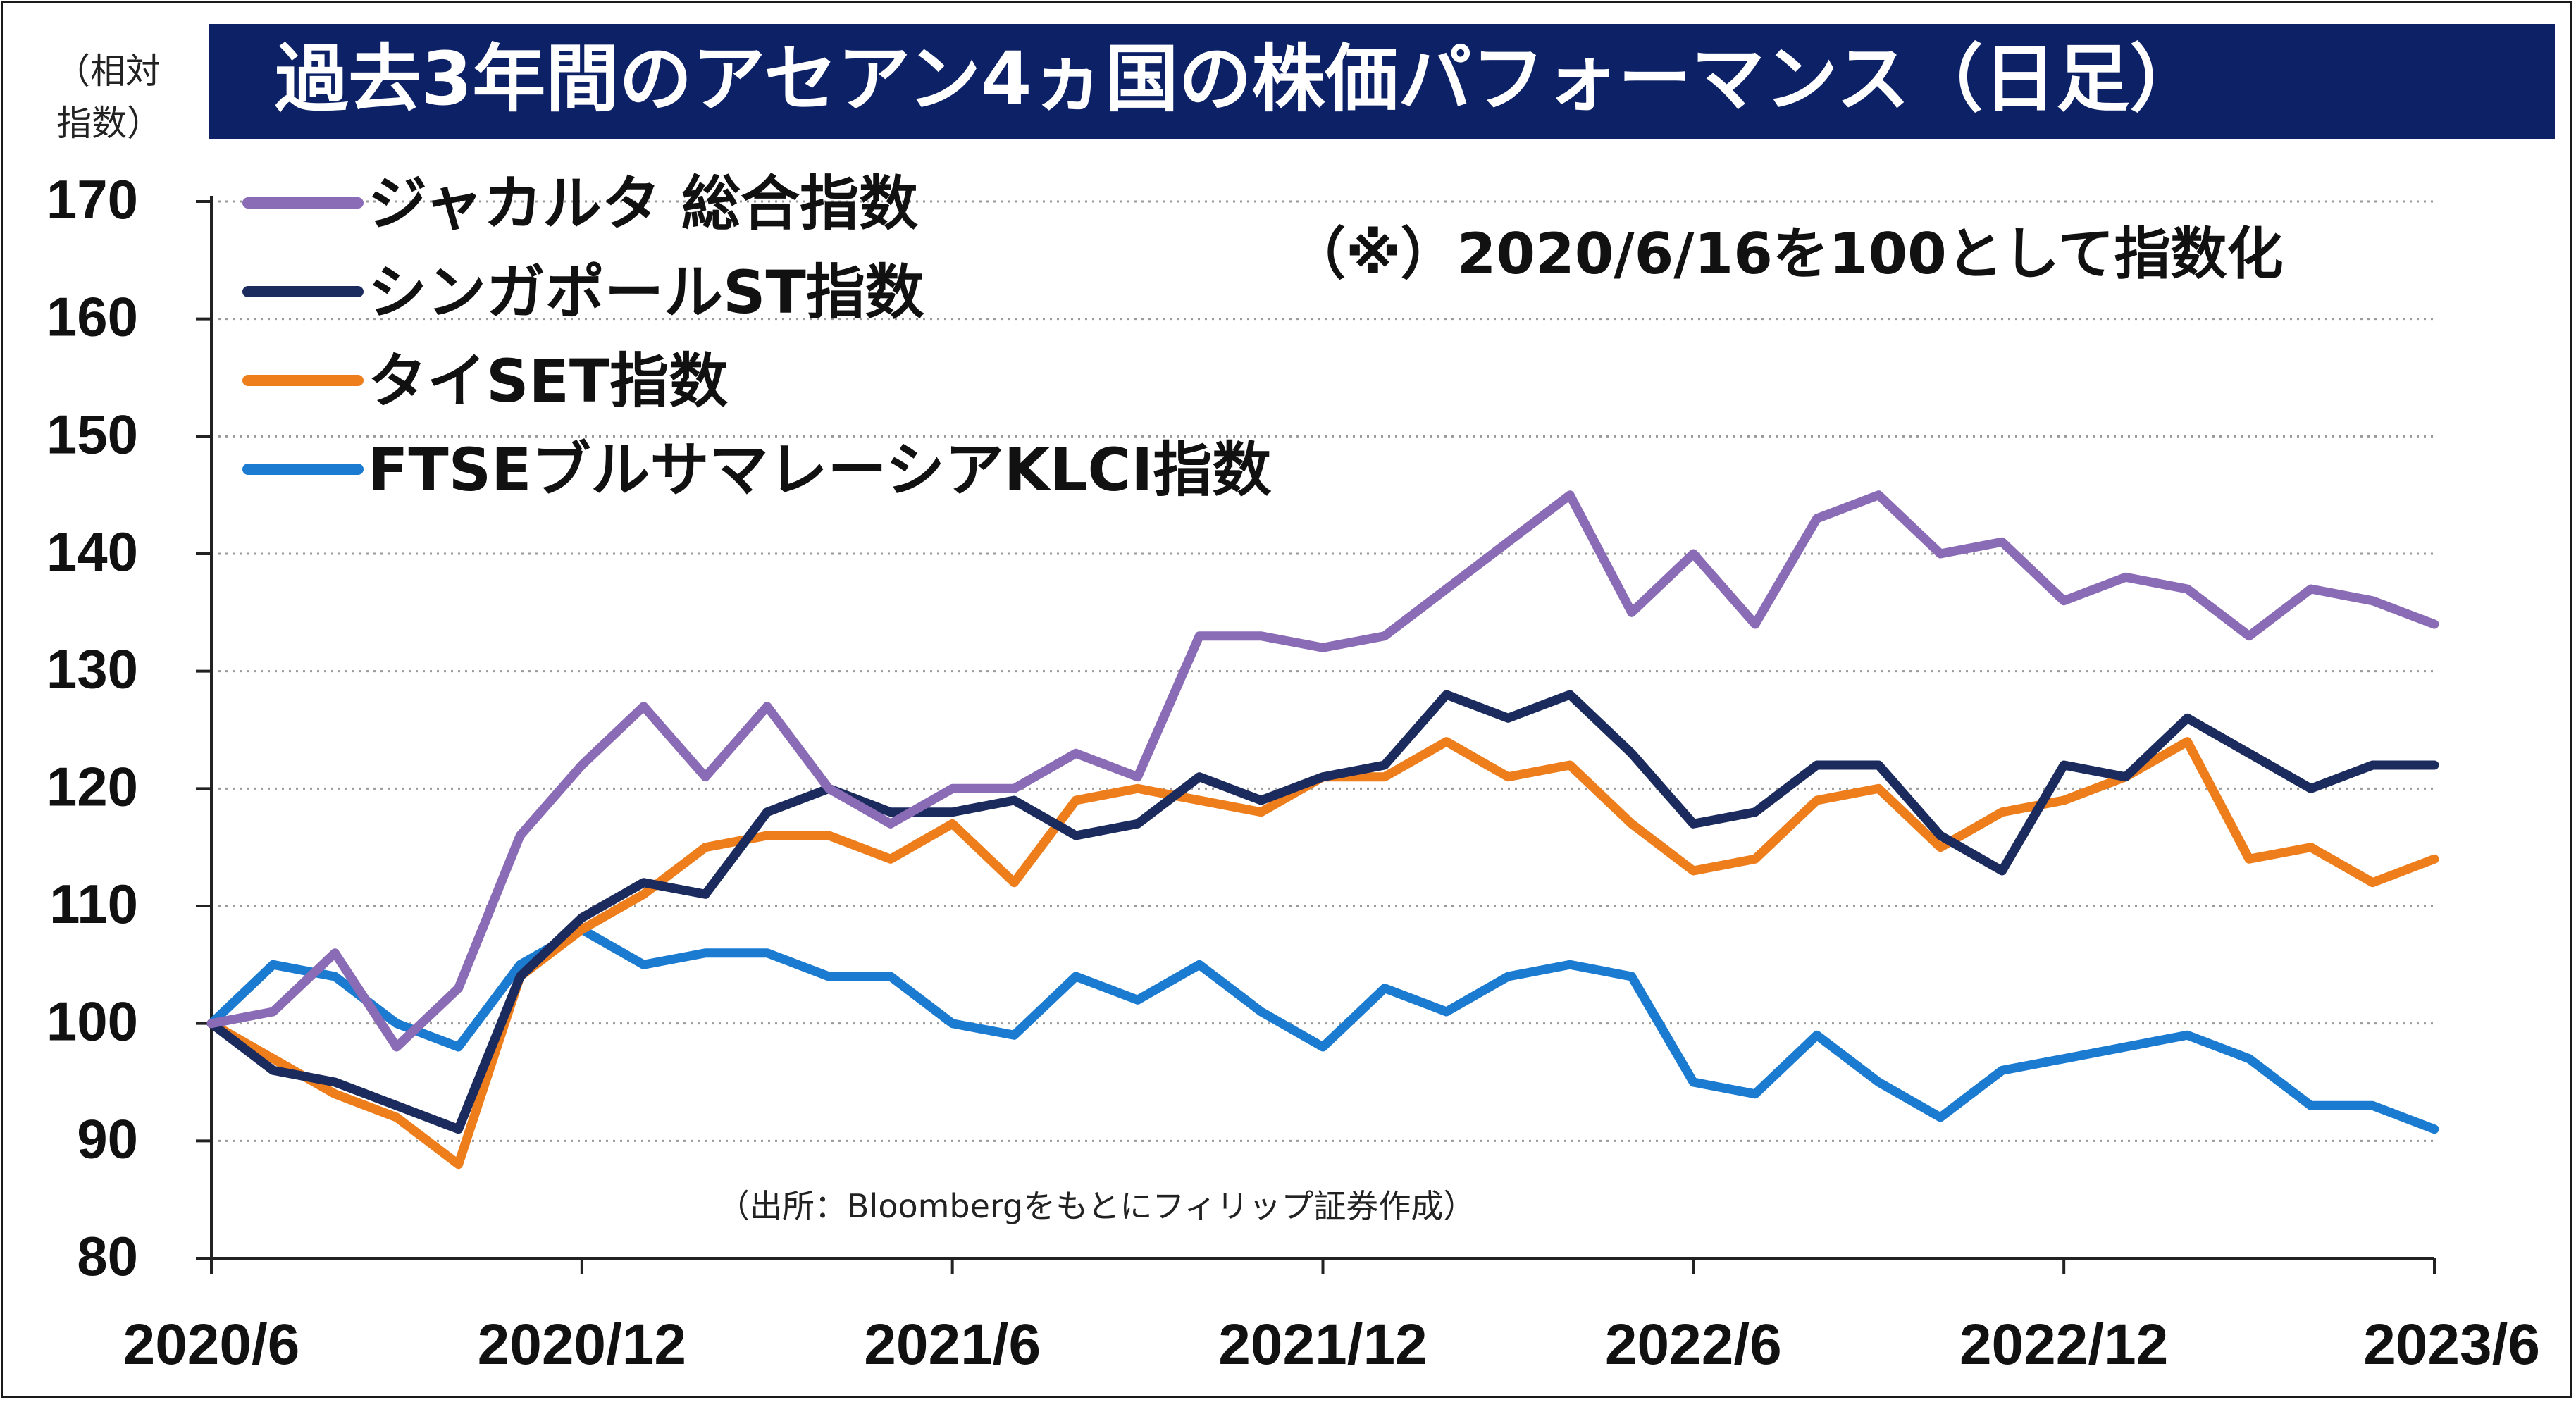 The height and width of the screenshot is (1402, 2576). What do you see at coordinates (92, 786) in the screenshot?
I see `y-tick-label: 120` at bounding box center [92, 786].